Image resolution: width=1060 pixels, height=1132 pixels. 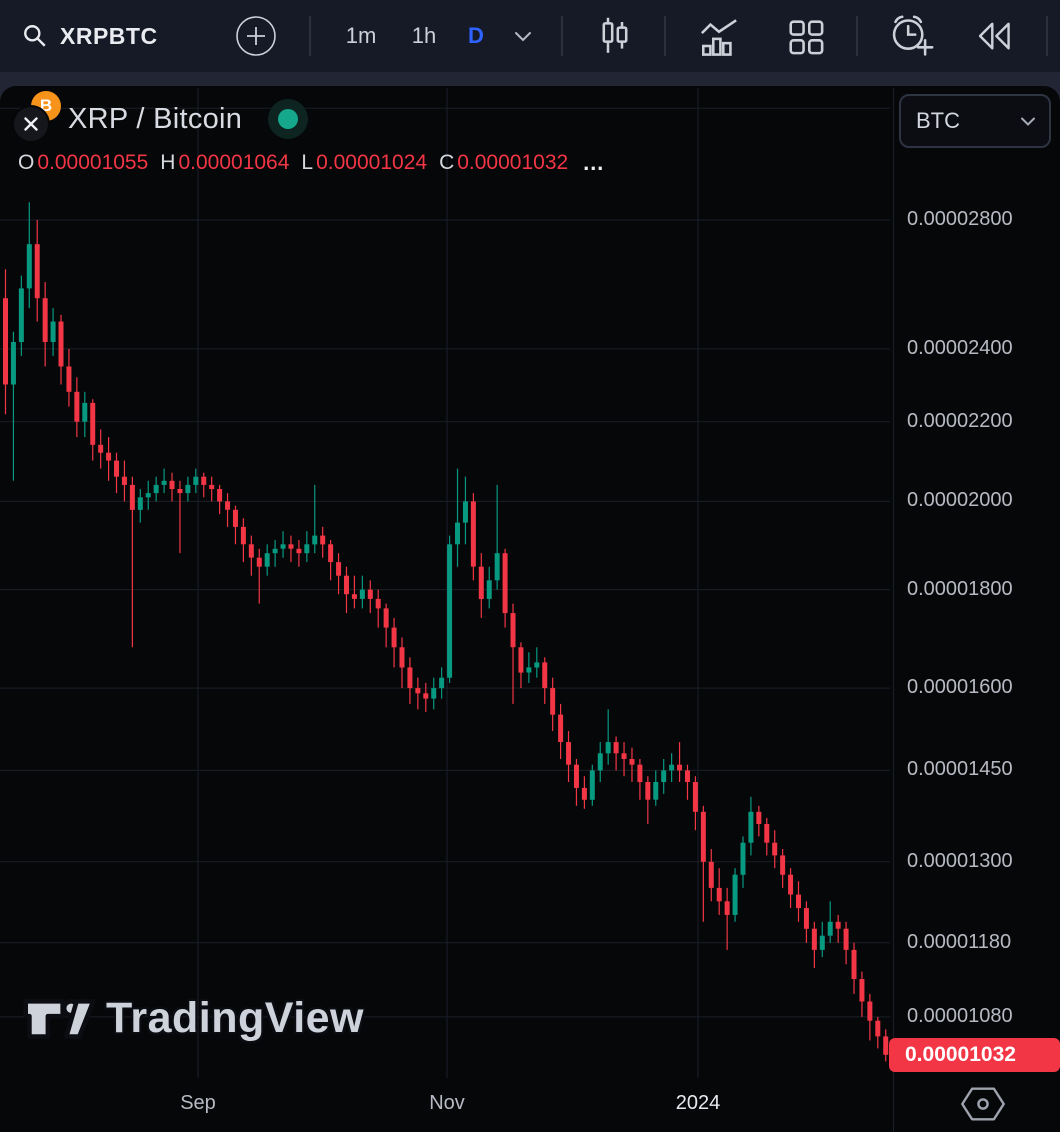 I want to click on price-scale-tick: 0.00001800, so click(x=960, y=588).